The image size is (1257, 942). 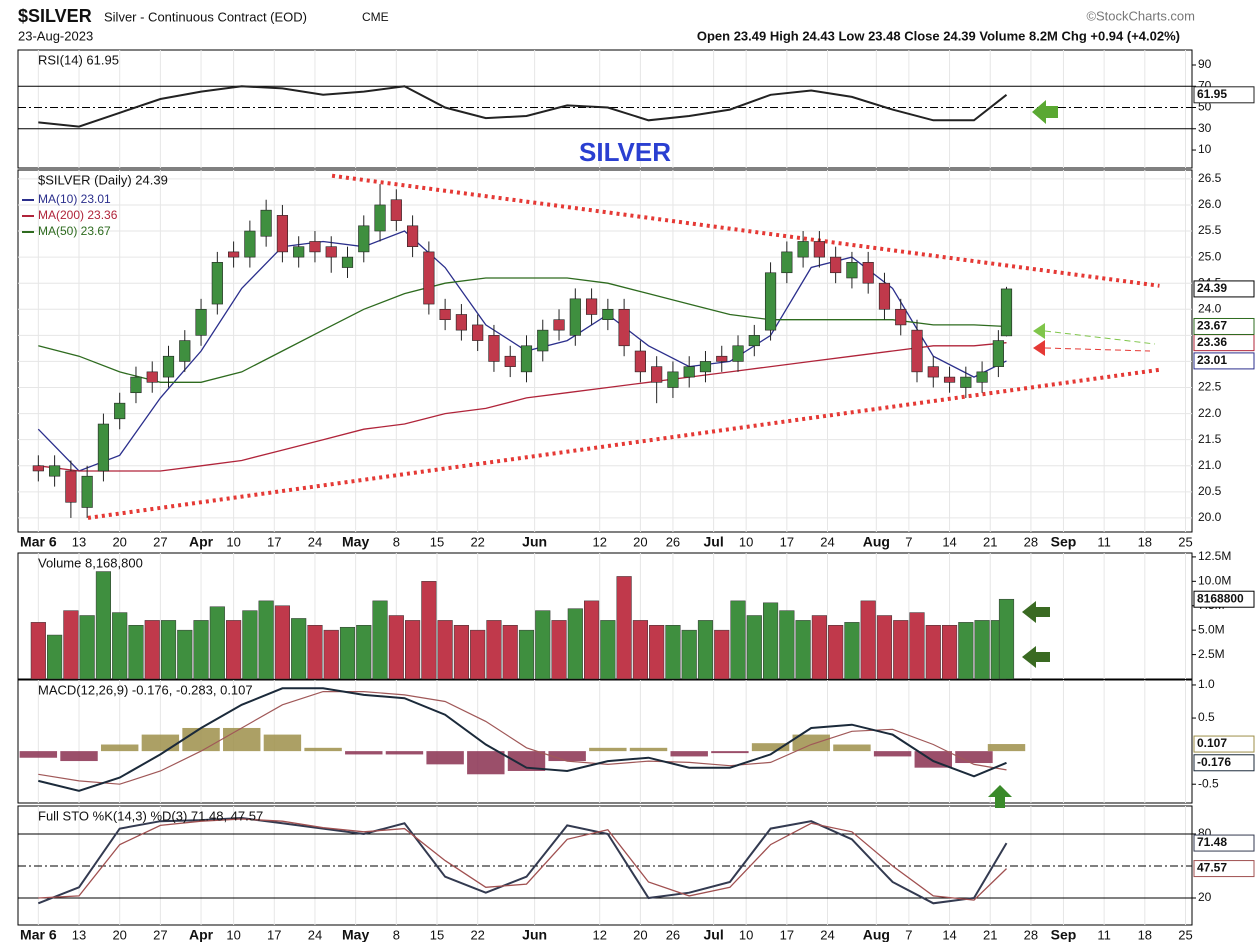 I want to click on x-tick-label: 28, so click(x=1031, y=541).